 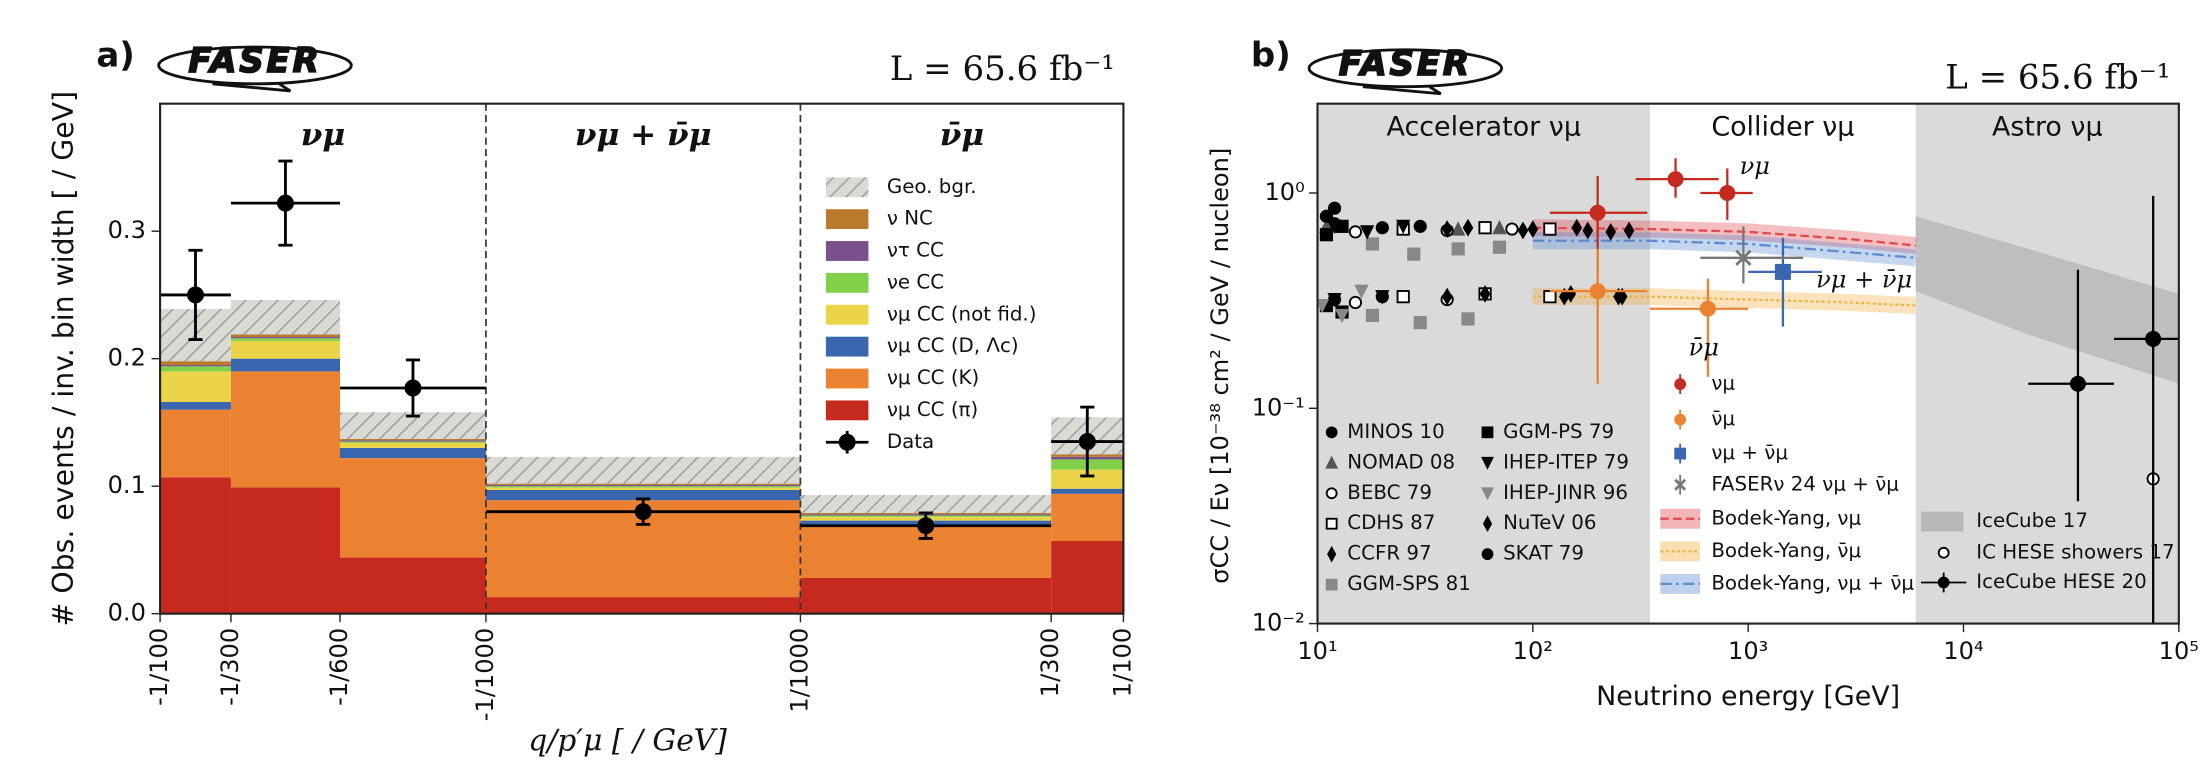 I want to click on model-band, so click(x=1724, y=301).